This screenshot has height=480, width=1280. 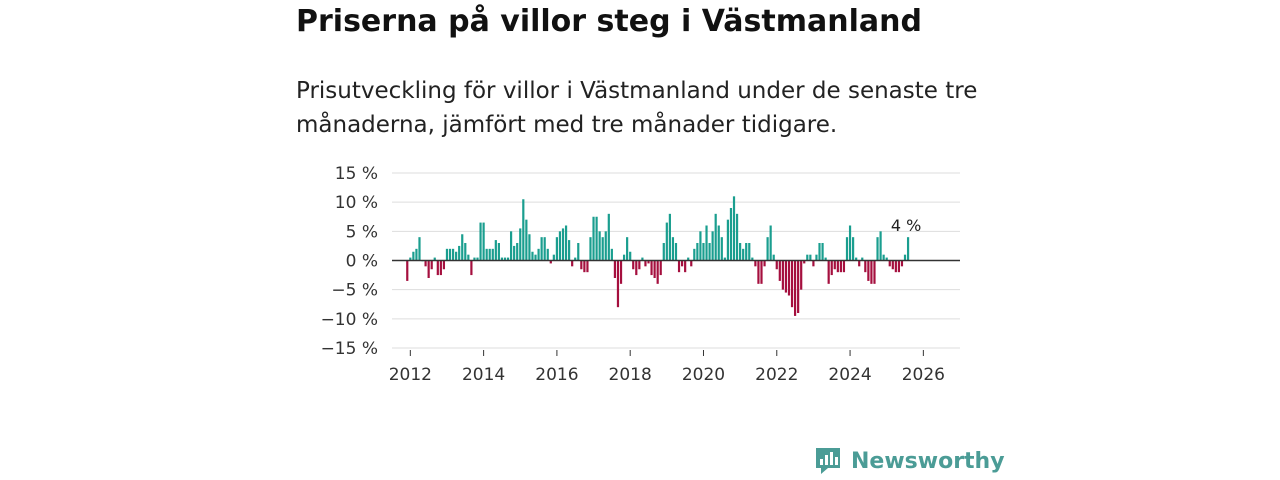 What do you see at coordinates (354, 291) in the screenshot?
I see `y-tick-label: −5 %` at bounding box center [354, 291].